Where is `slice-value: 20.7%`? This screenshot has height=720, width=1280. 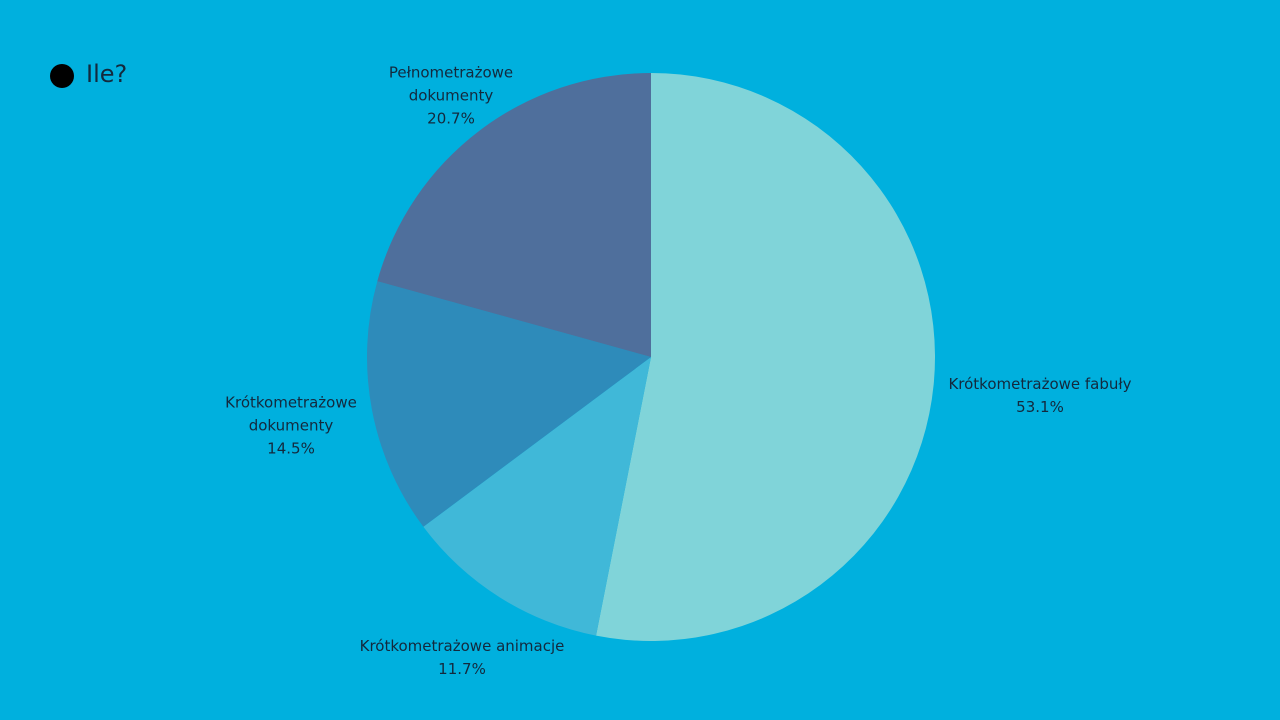 slice-value: 20.7% is located at coordinates (451, 118).